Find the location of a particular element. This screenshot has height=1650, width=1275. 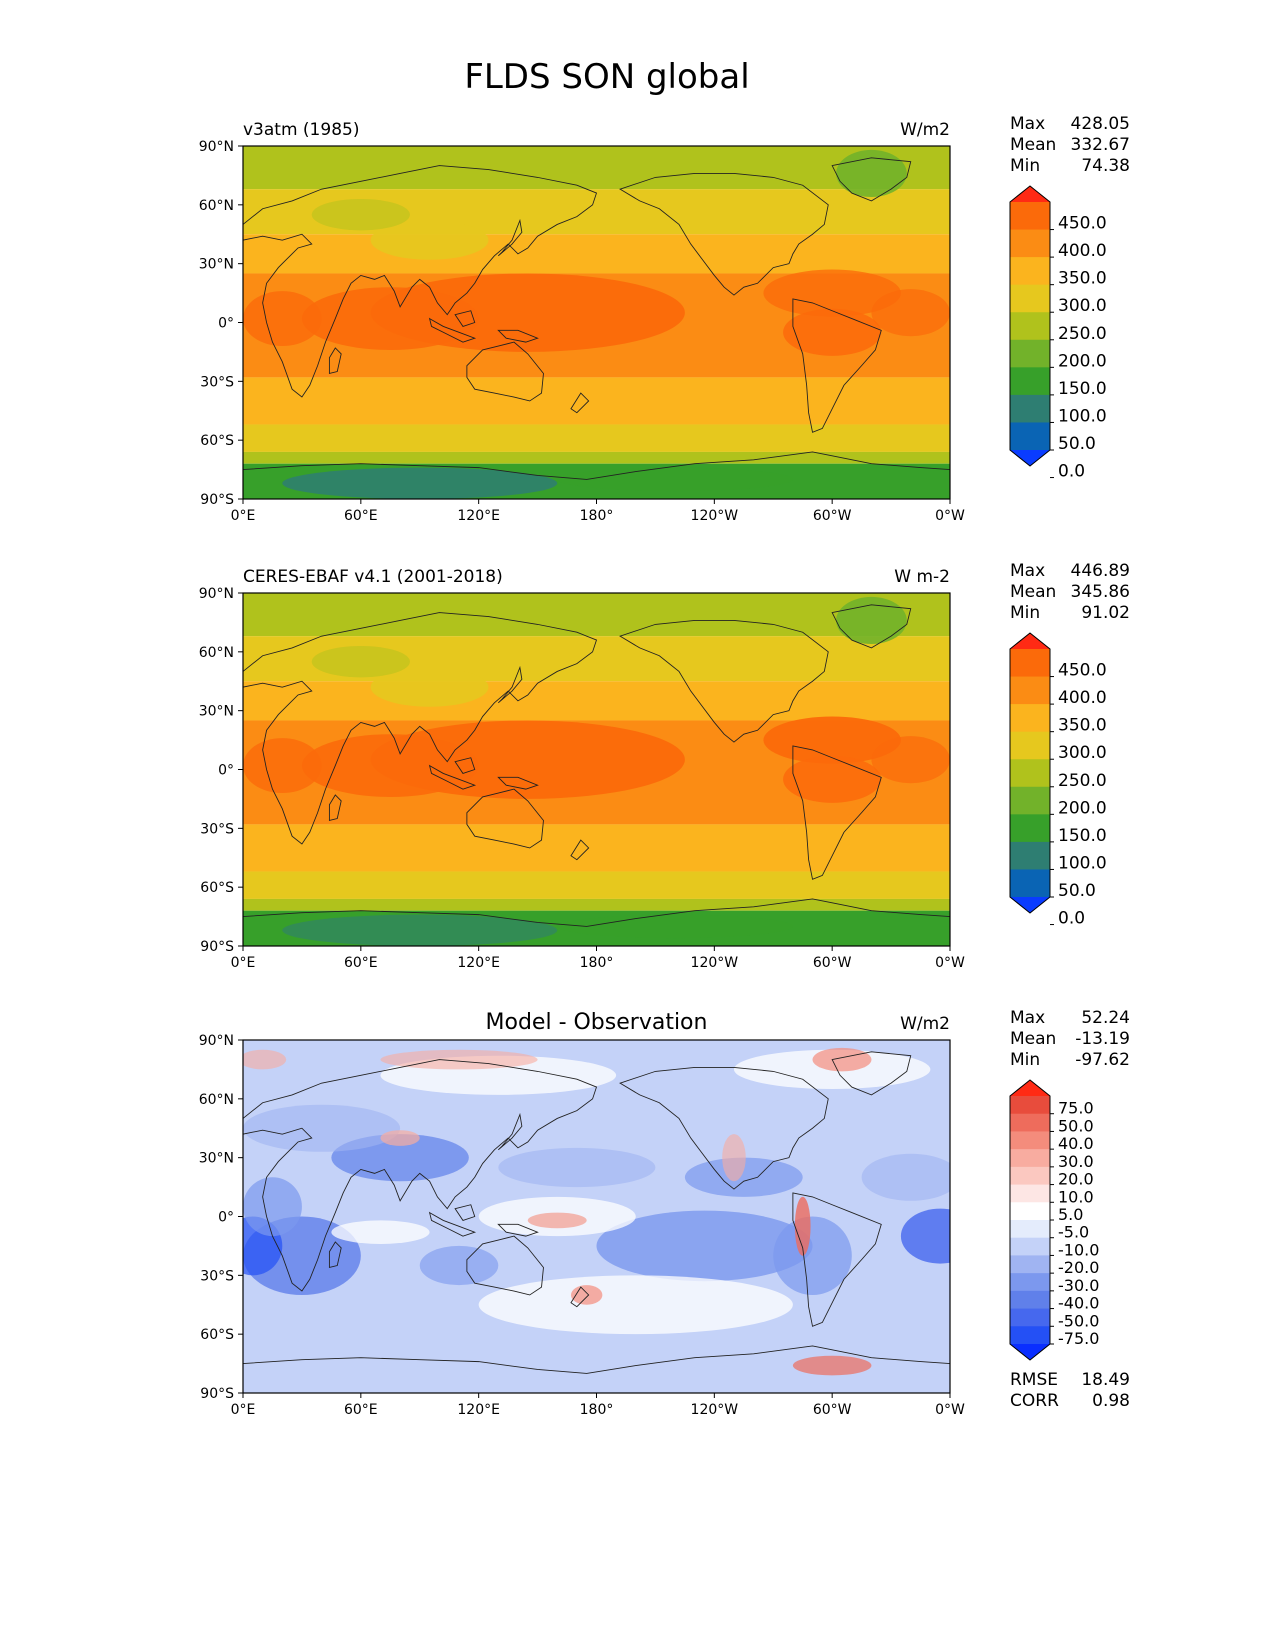

stat-value: 345.86 is located at coordinates (1100, 592).